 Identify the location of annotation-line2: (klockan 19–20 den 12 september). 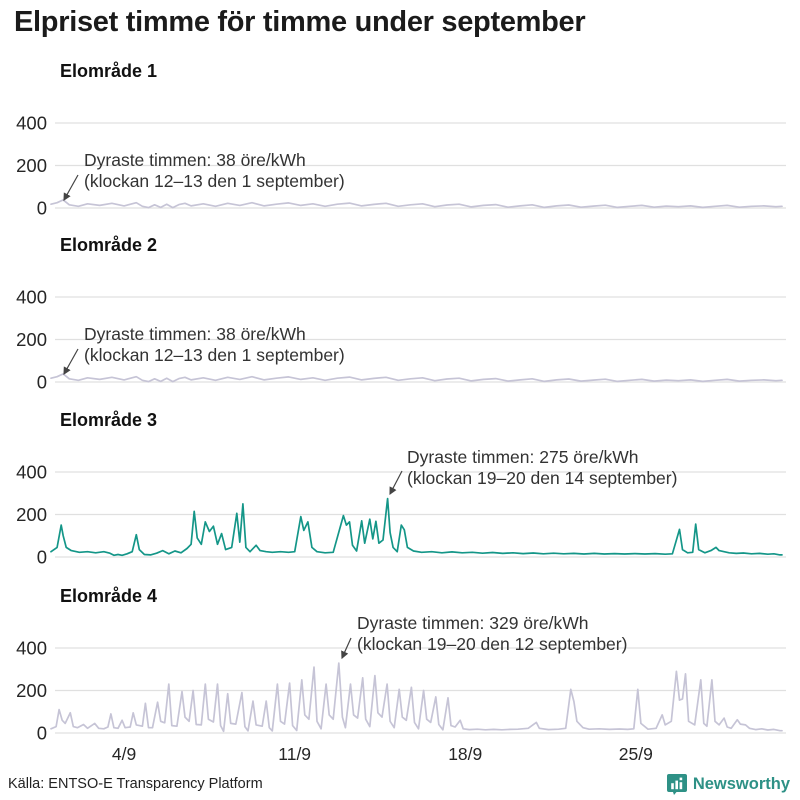
(492, 644).